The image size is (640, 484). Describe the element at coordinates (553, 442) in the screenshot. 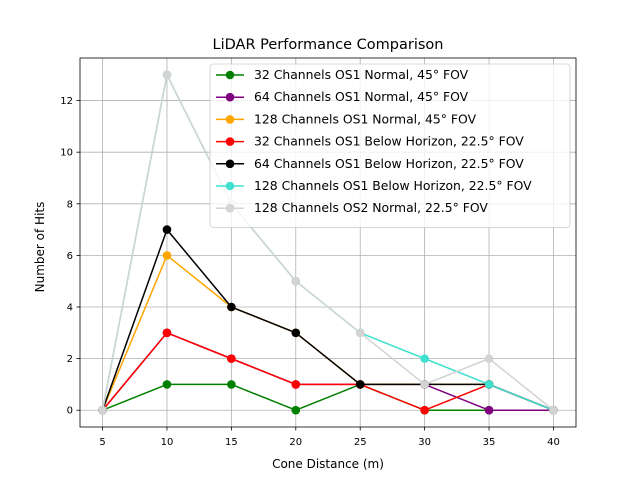

I see `x-tick-label: 40` at that location.